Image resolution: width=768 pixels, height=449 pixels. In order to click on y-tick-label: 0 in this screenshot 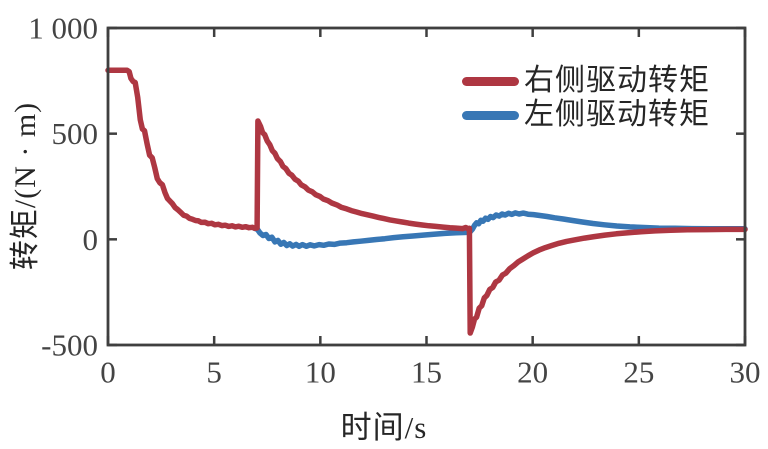, I will do `click(91, 239)`.